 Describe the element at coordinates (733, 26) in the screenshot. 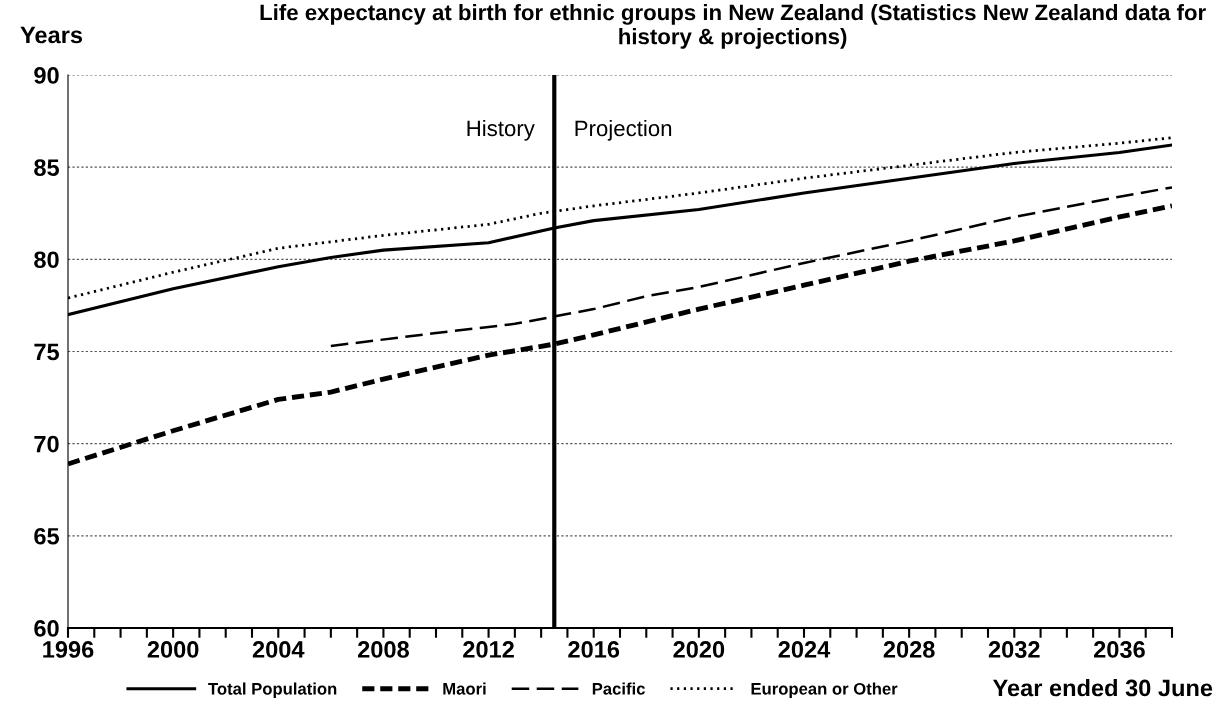

I see `chart-title: Life expectancy at birth for ethnic groups in New Zealand (Statistics New Zealand data for history & projections)` at that location.